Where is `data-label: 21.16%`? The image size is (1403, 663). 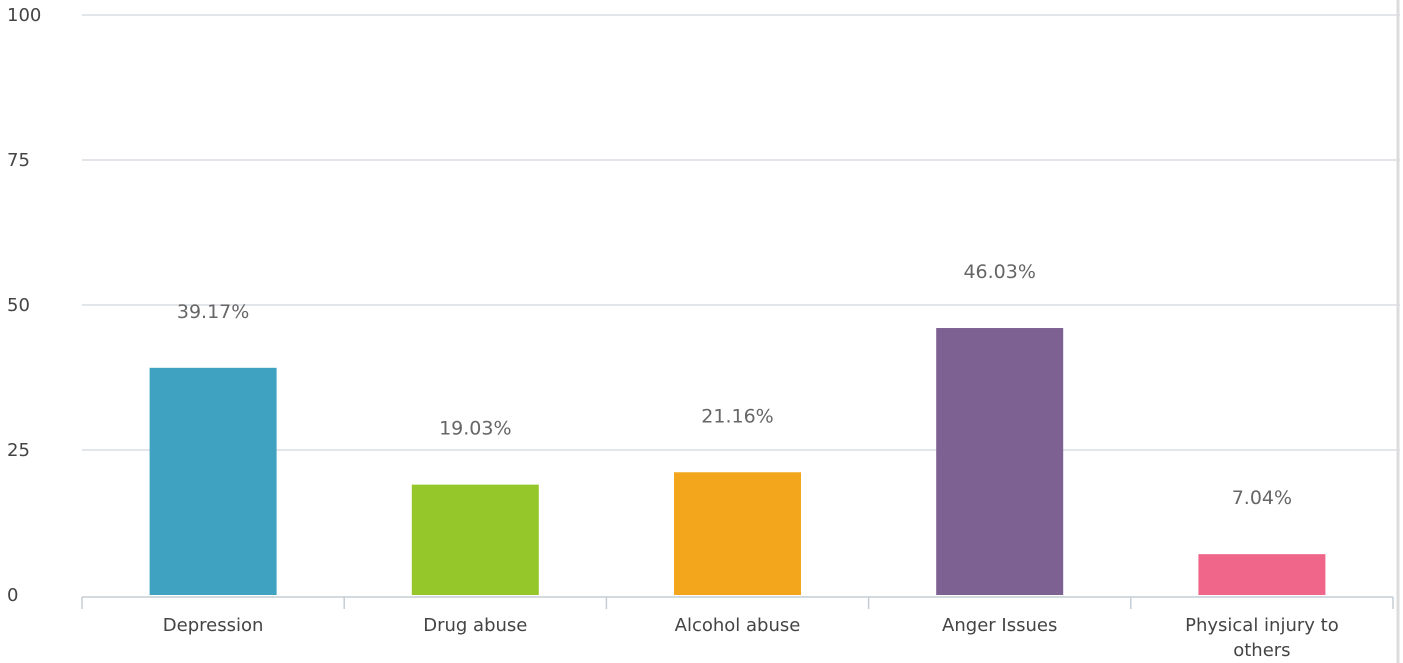
data-label: 21.16% is located at coordinates (737, 416).